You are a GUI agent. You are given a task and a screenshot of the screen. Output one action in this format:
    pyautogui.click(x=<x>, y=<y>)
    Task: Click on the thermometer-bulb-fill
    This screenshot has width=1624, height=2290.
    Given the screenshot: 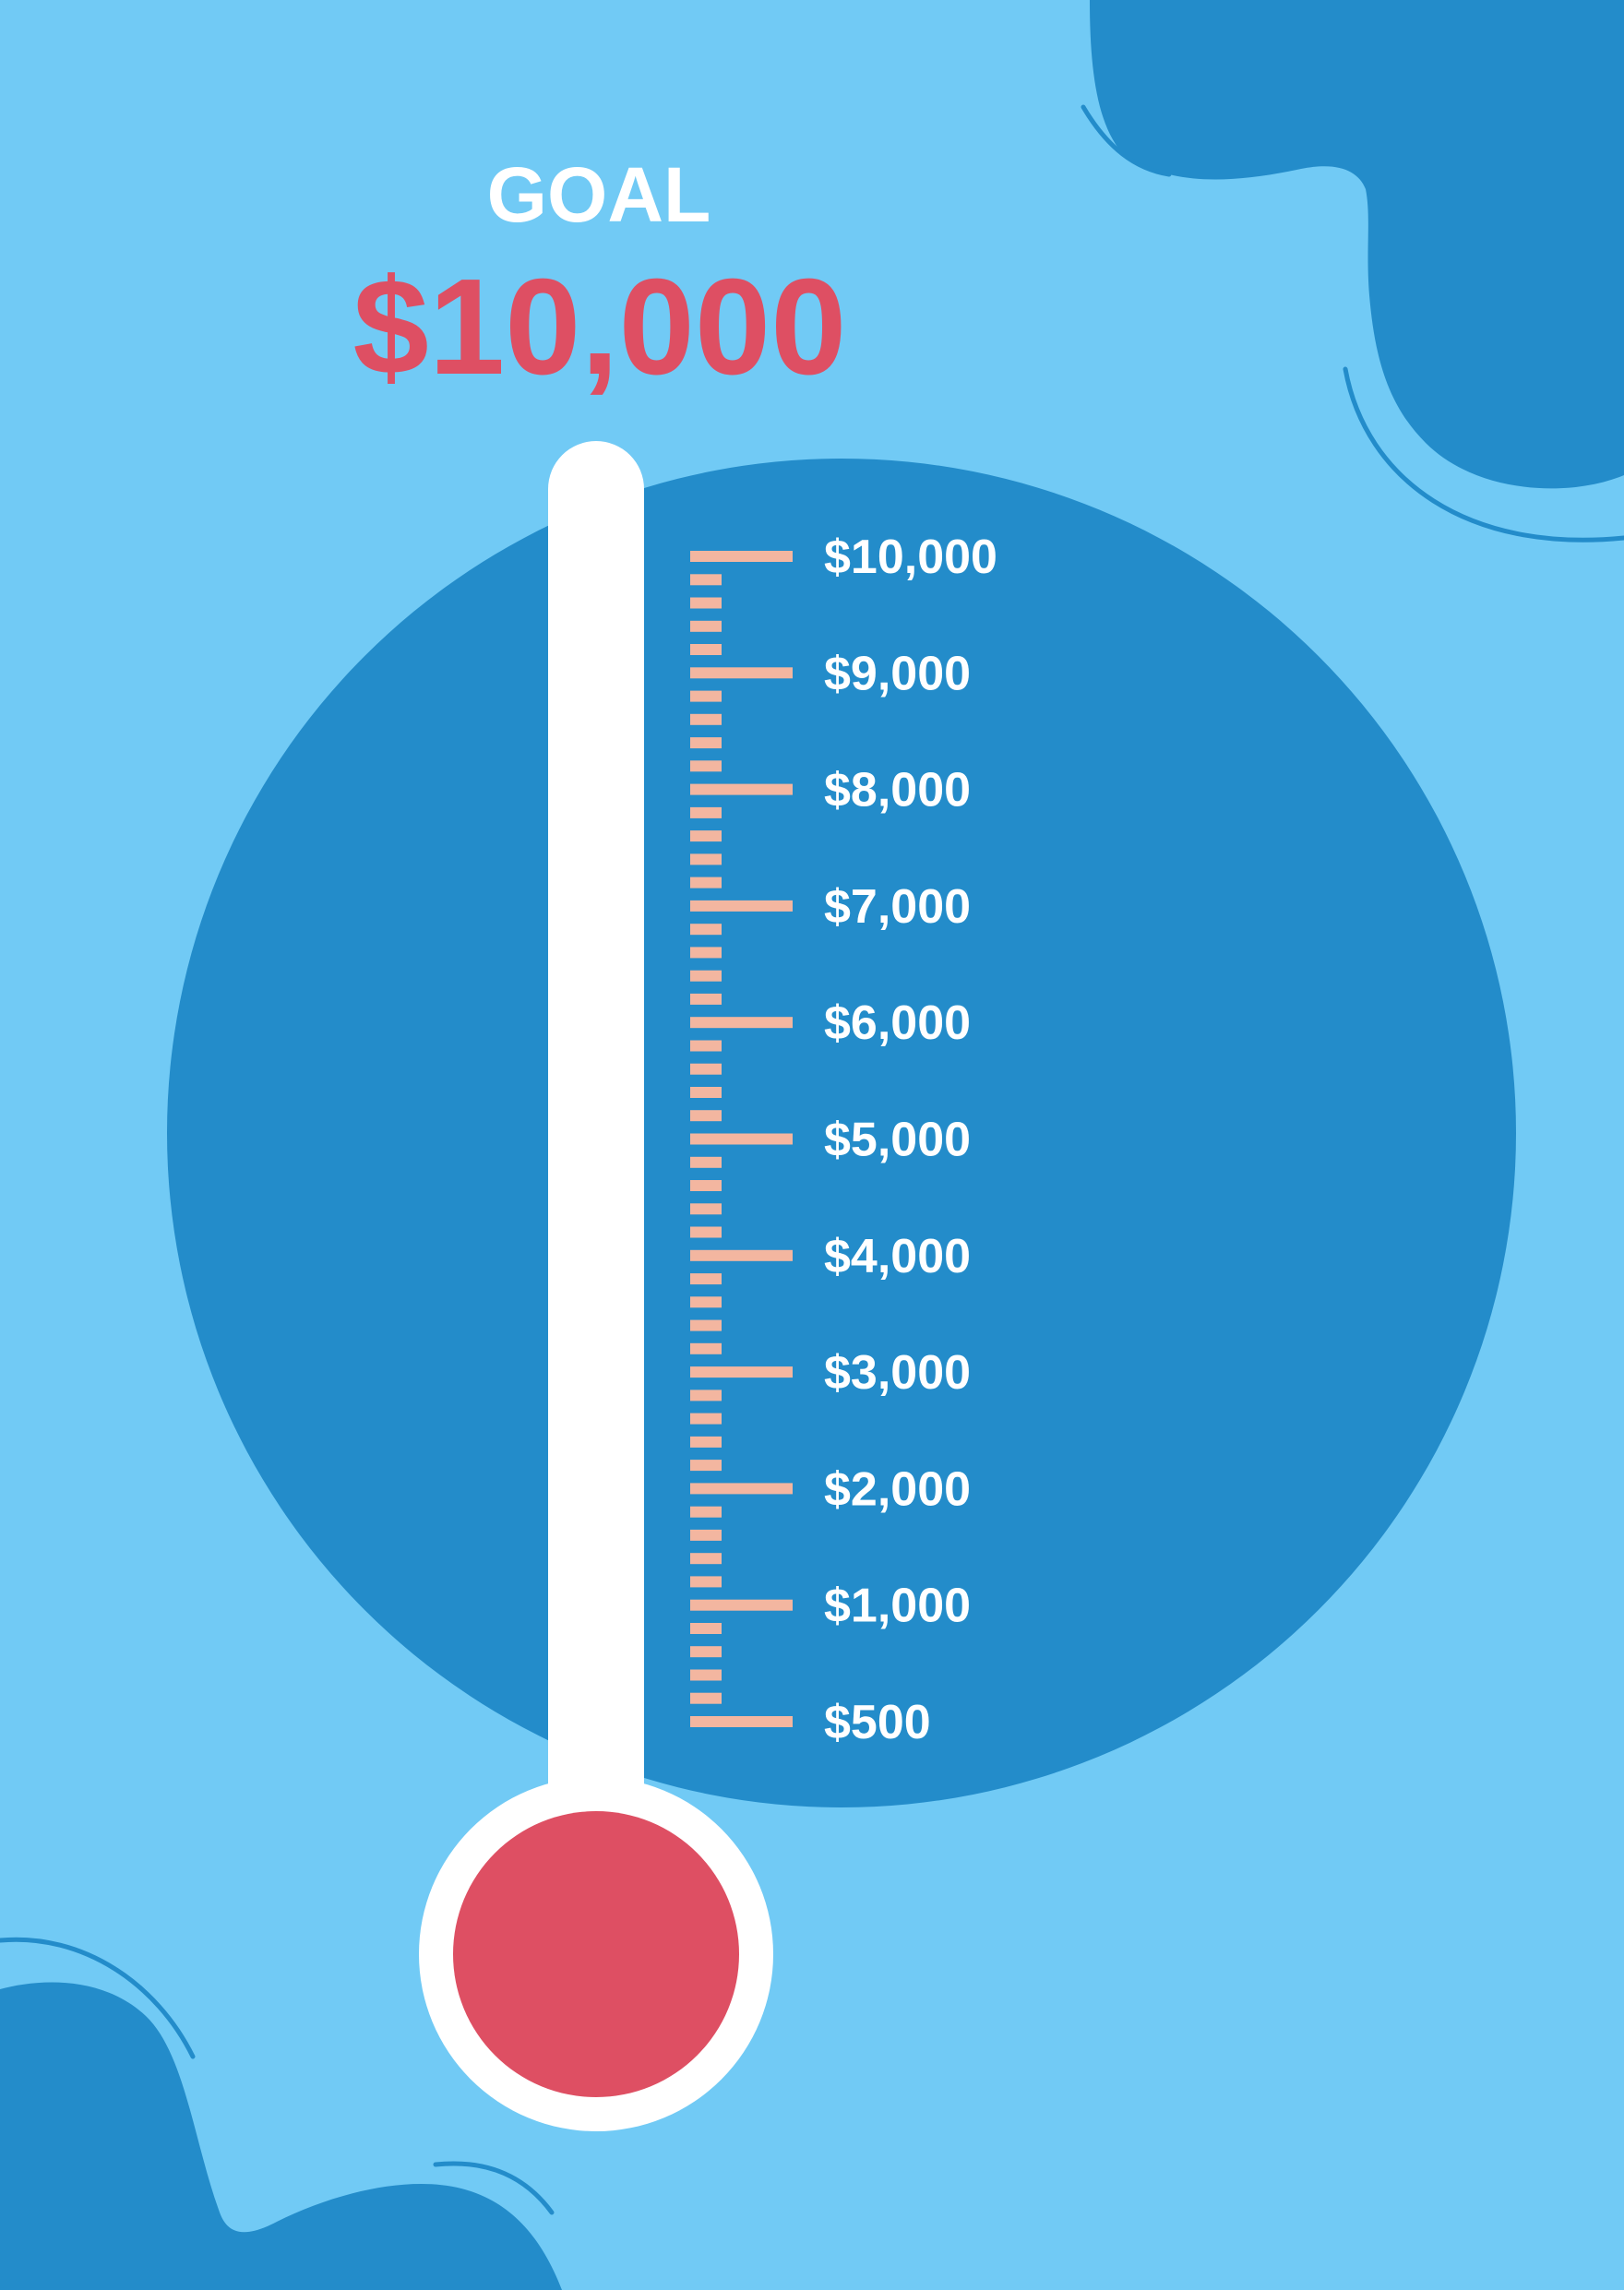 What is the action you would take?
    pyautogui.click(x=596, y=1954)
    